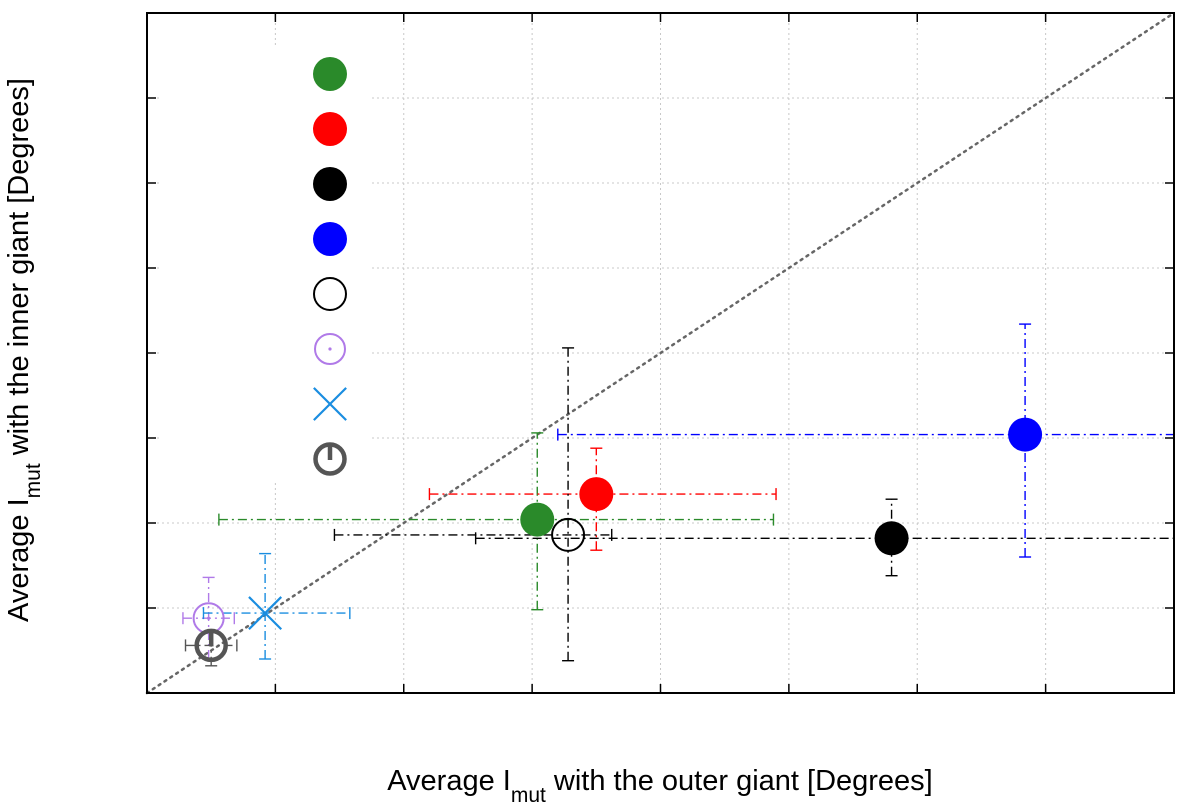 This screenshot has height=805, width=1200. I want to click on marker-ring, so click(330, 349).